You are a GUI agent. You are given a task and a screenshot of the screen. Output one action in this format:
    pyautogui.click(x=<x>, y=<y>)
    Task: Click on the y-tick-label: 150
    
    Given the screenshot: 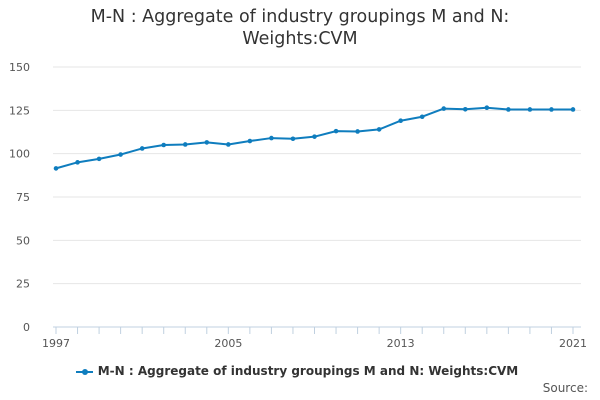 What is the action you would take?
    pyautogui.click(x=19, y=67)
    